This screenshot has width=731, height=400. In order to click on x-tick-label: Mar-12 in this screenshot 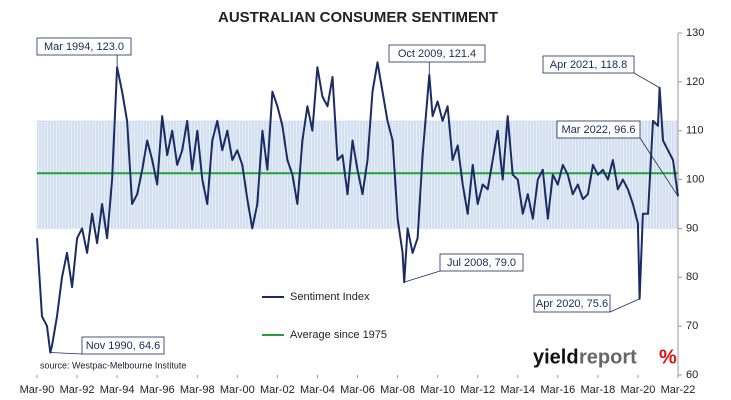, I will do `click(477, 390)`.